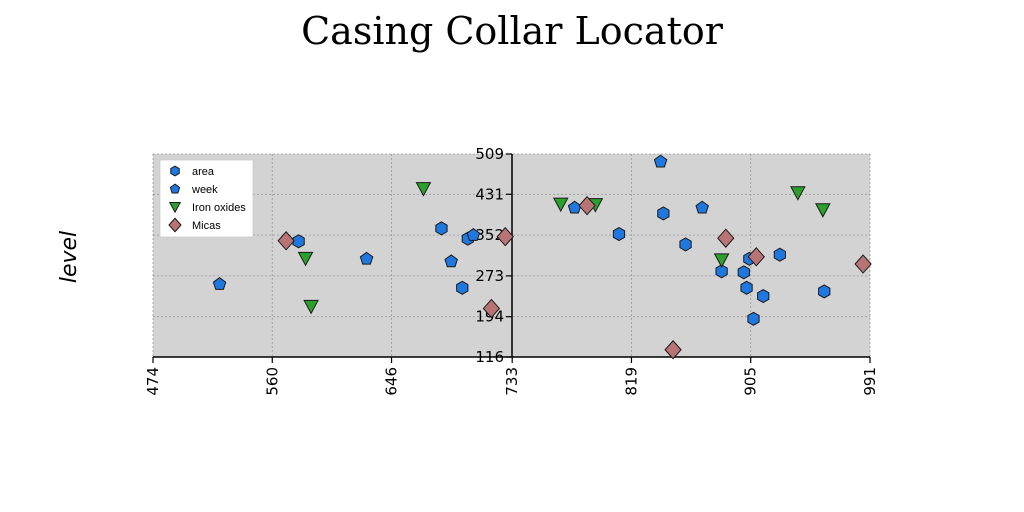 This screenshot has width=1024, height=512. What do you see at coordinates (153, 381) in the screenshot?
I see `x-tick-label: 474` at bounding box center [153, 381].